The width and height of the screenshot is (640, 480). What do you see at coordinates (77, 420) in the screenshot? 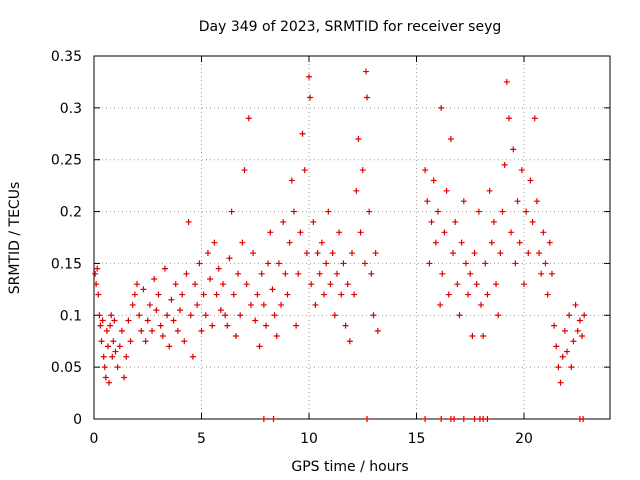
I see `y-tick-label: 0` at bounding box center [77, 420].